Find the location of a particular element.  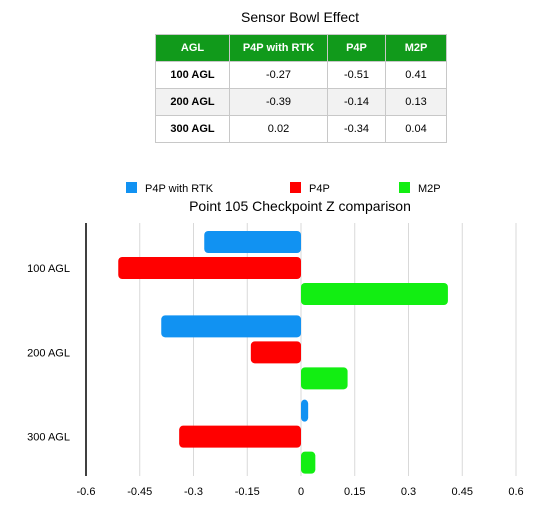

row-label: 200 AGL is located at coordinates (192, 102).